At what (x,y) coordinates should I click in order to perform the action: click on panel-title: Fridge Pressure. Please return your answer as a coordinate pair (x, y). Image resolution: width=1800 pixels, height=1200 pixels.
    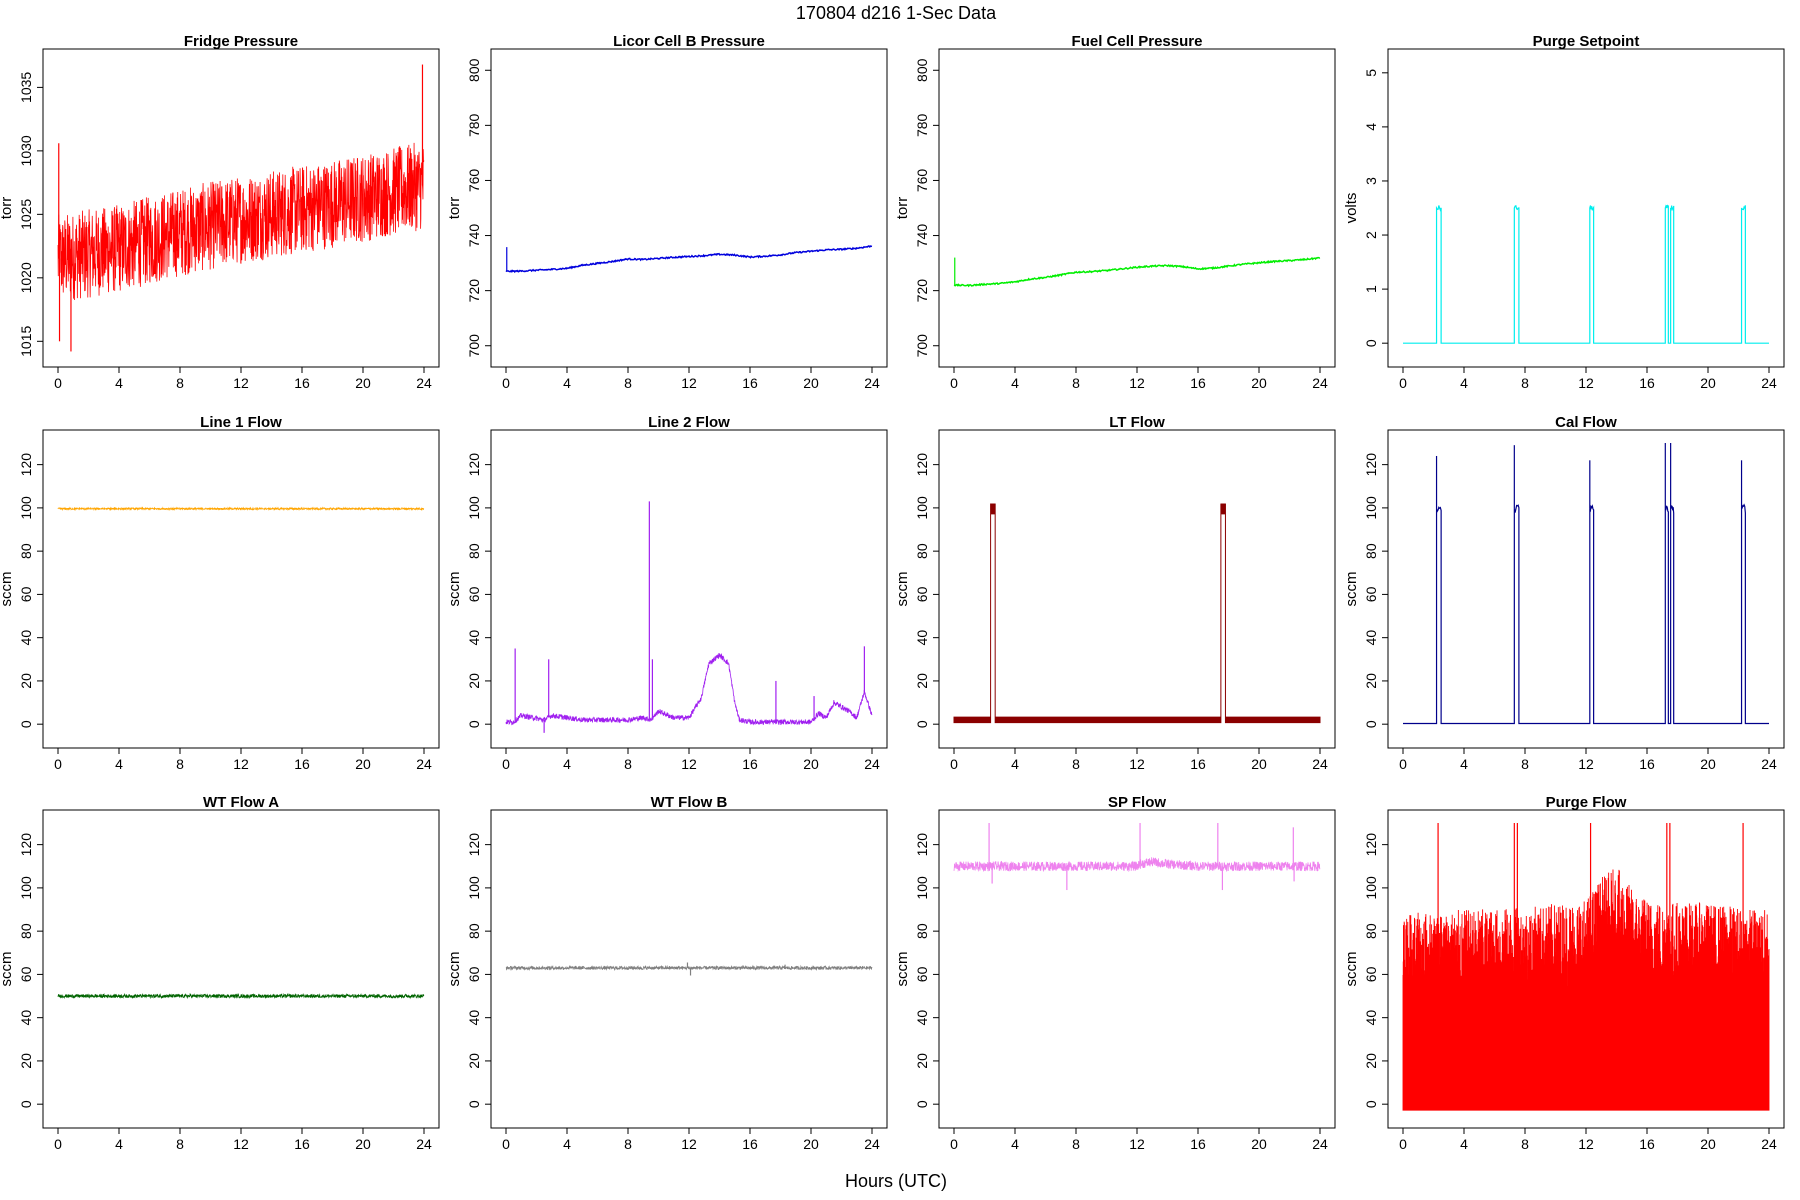
    Looking at the image, I should click on (241, 41).